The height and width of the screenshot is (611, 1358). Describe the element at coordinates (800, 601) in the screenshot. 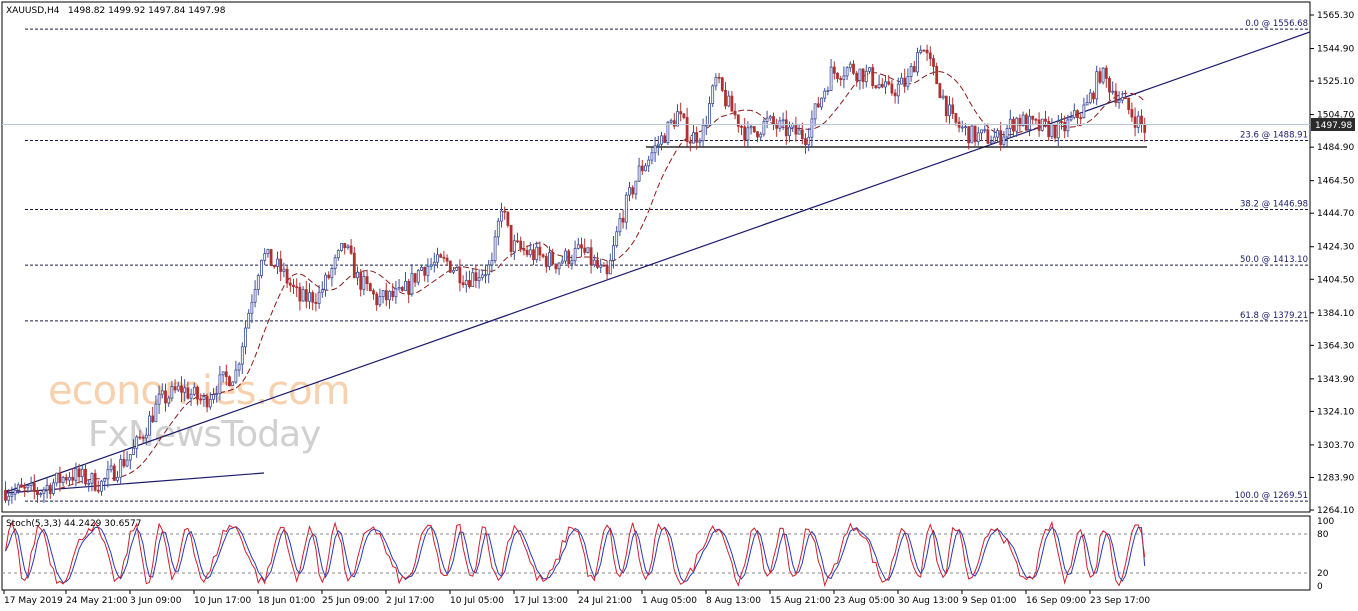

I see `time-tick-label: 15 Aug 21:00` at that location.